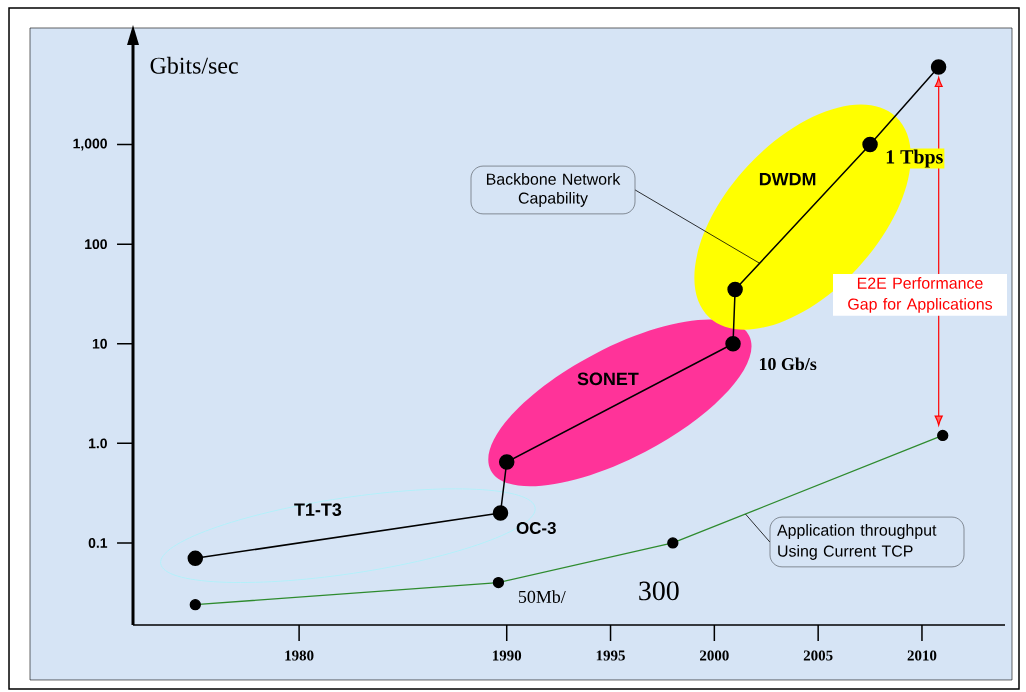 The image size is (1026, 692). Describe the element at coordinates (90, 144) in the screenshot. I see `y-tick-label: 1,000` at that location.